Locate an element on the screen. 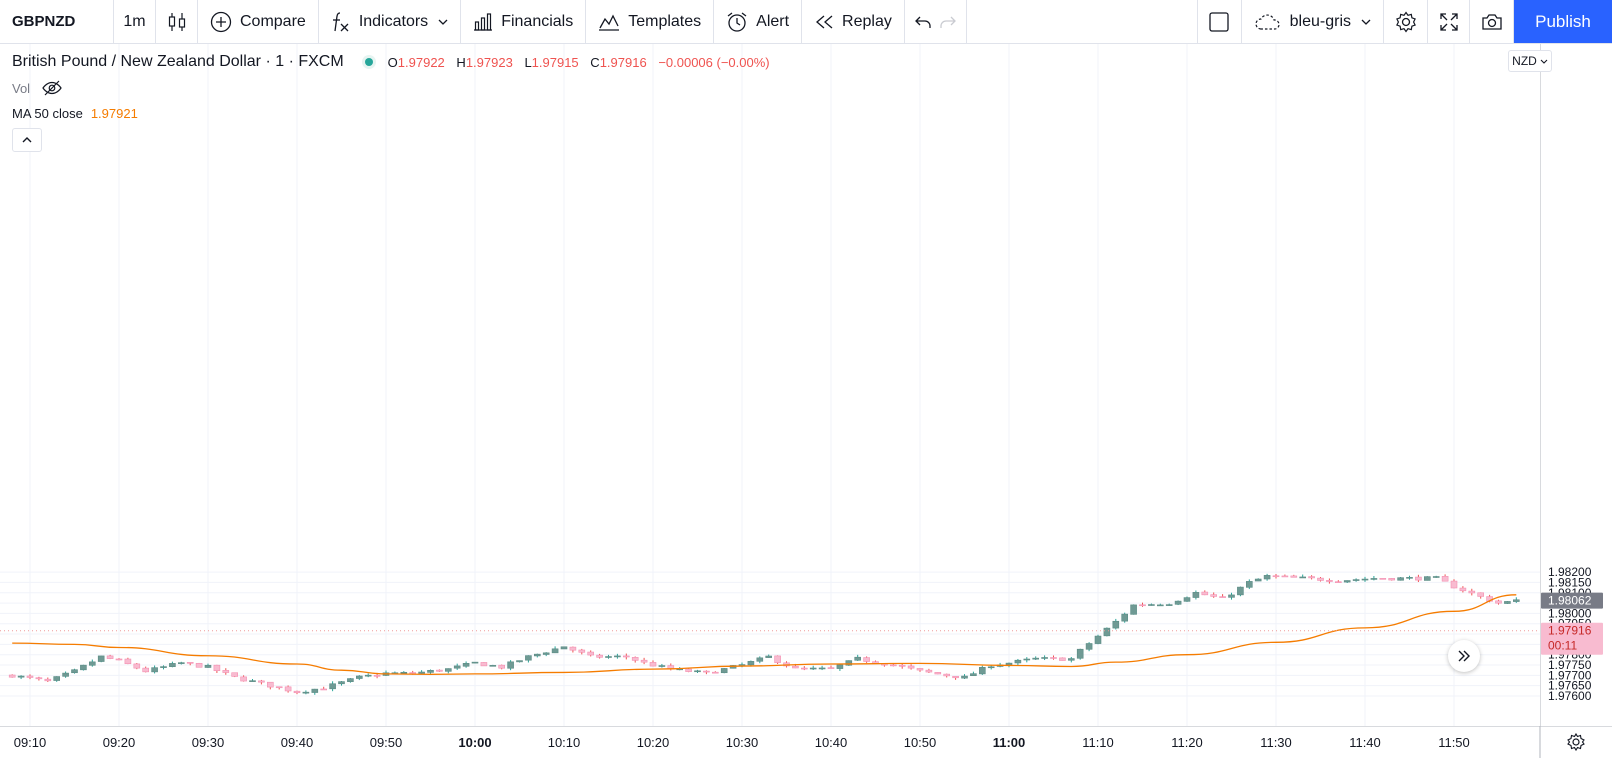 The image size is (1612, 758). select-box-button is located at coordinates (1220, 21).